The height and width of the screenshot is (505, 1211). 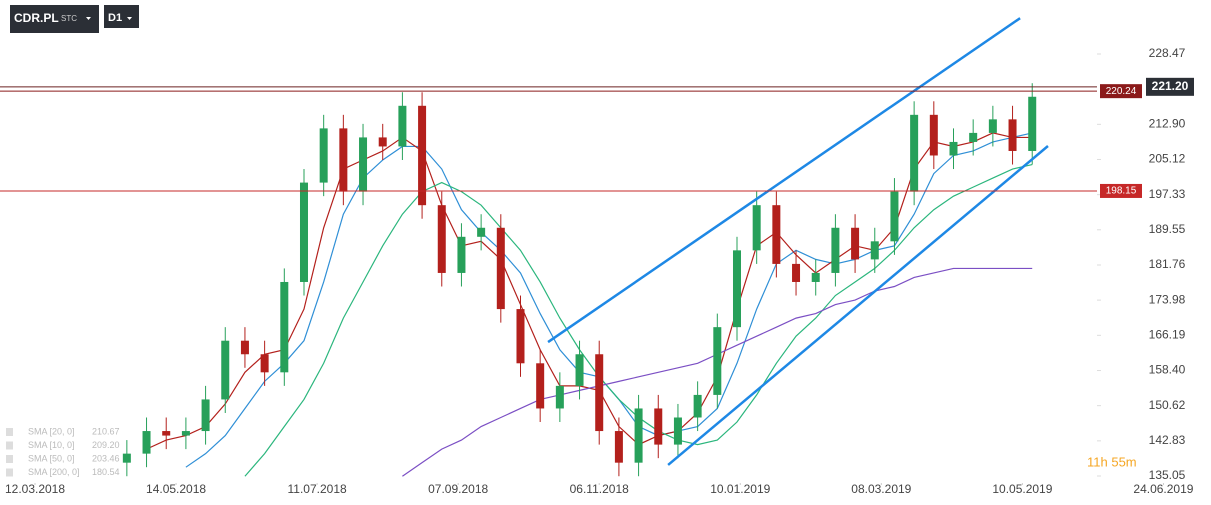 I want to click on toolbar: CDR.PL STC D1, so click(x=74, y=19).